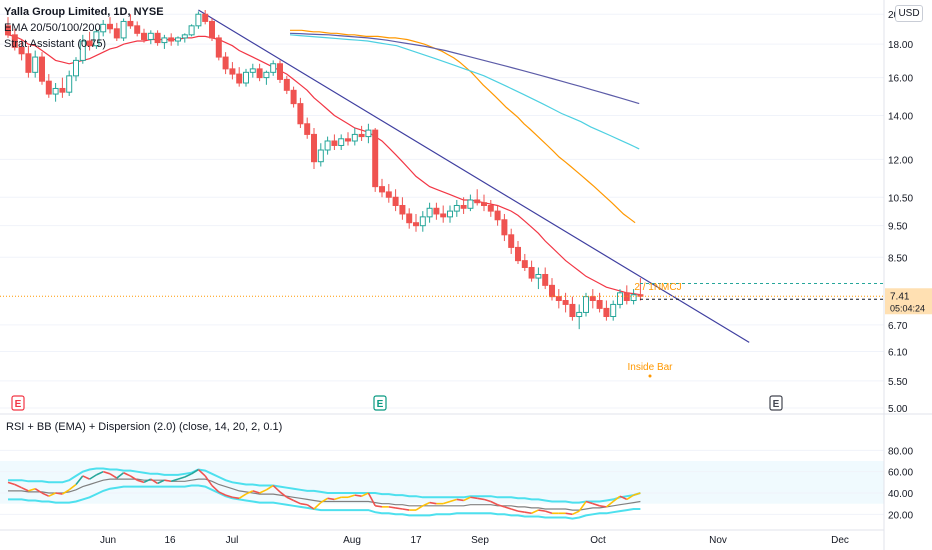 The width and height of the screenshot is (932, 550). Describe the element at coordinates (52, 28) in the screenshot. I see `ema-legend: EMA 20/50/100/200` at that location.